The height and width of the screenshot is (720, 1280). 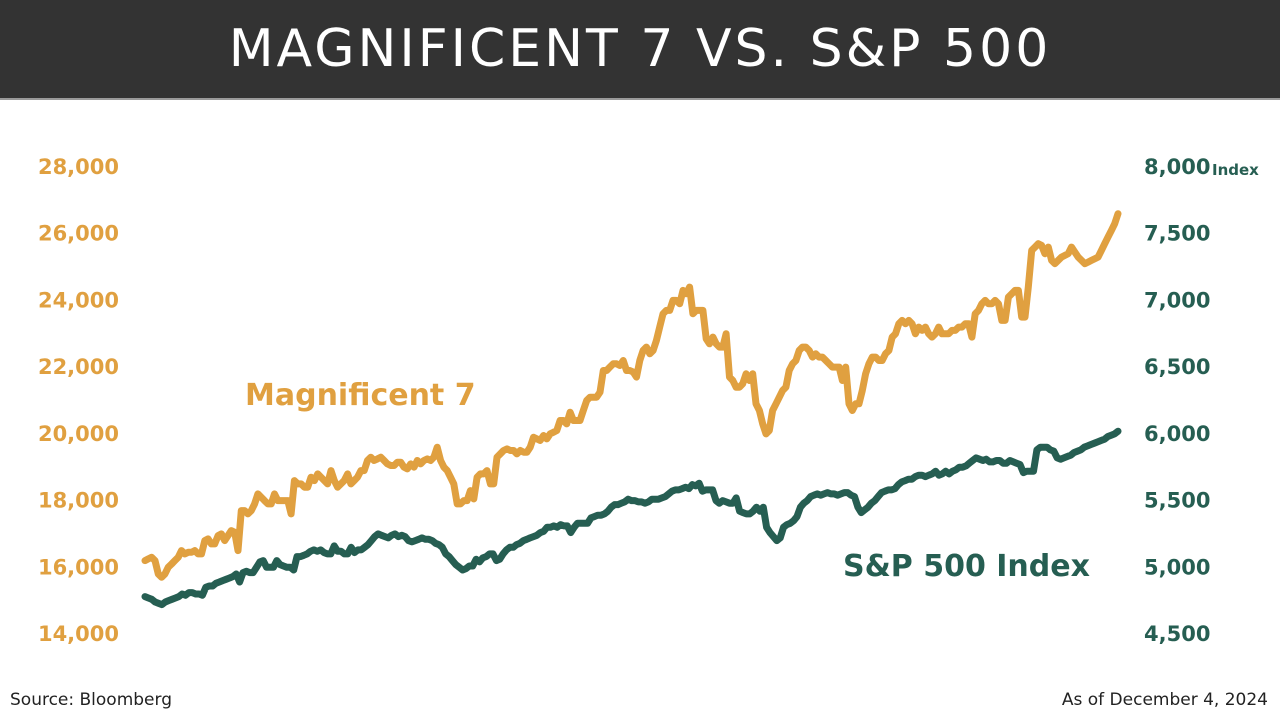 I want to click on left-axis-tick-label: 14,000, so click(x=78, y=634).